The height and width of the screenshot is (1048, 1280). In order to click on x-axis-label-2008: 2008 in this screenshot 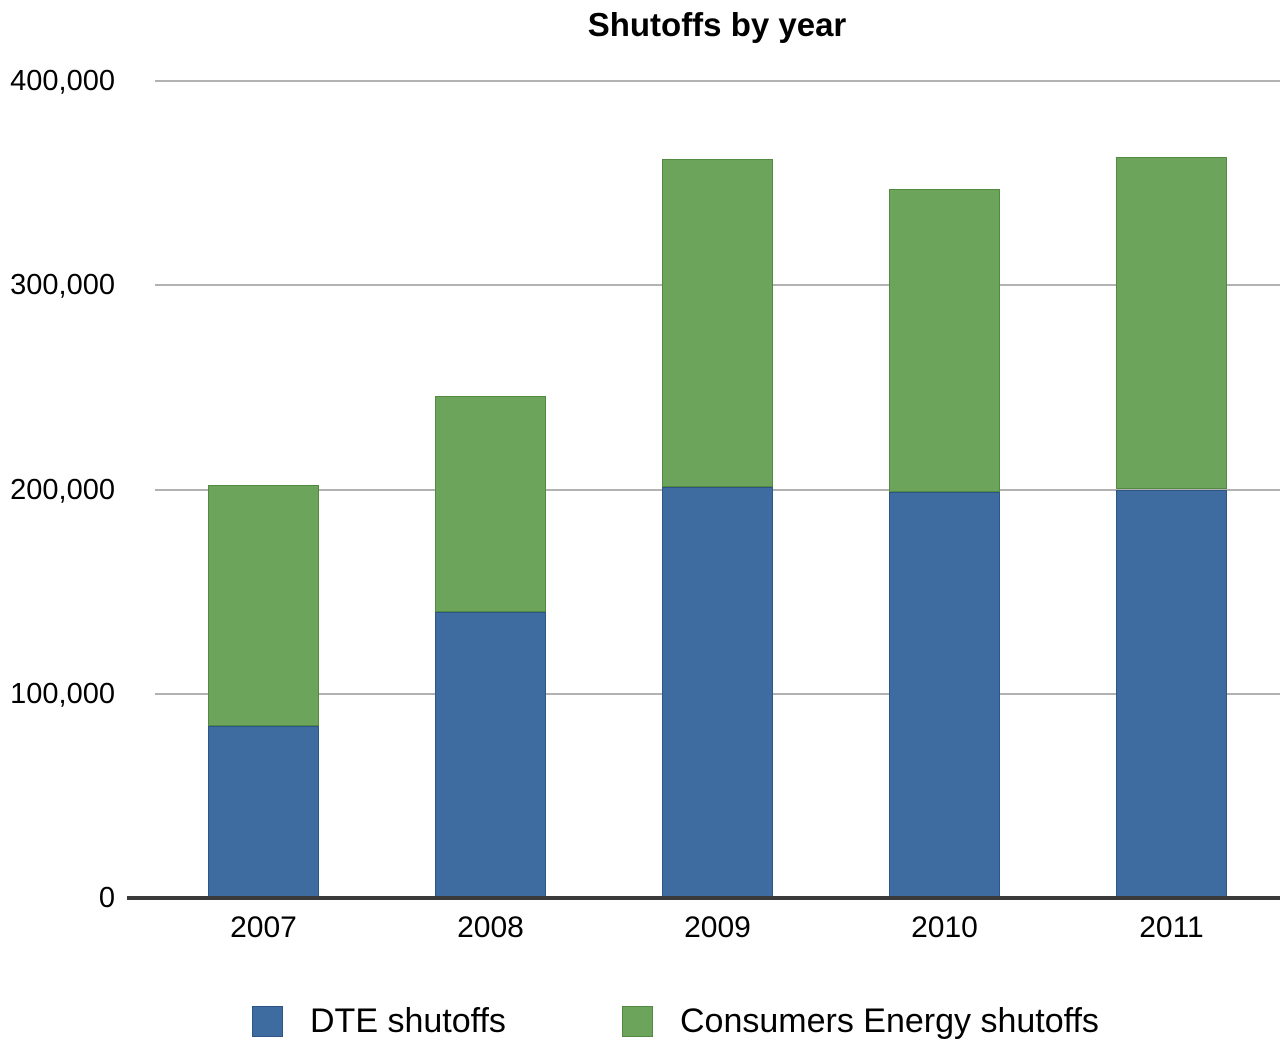, I will do `click(490, 927)`.